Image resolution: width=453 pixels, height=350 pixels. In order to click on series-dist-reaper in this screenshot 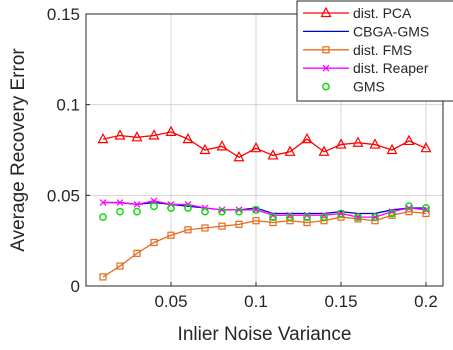, I will do `click(264, 209)`.